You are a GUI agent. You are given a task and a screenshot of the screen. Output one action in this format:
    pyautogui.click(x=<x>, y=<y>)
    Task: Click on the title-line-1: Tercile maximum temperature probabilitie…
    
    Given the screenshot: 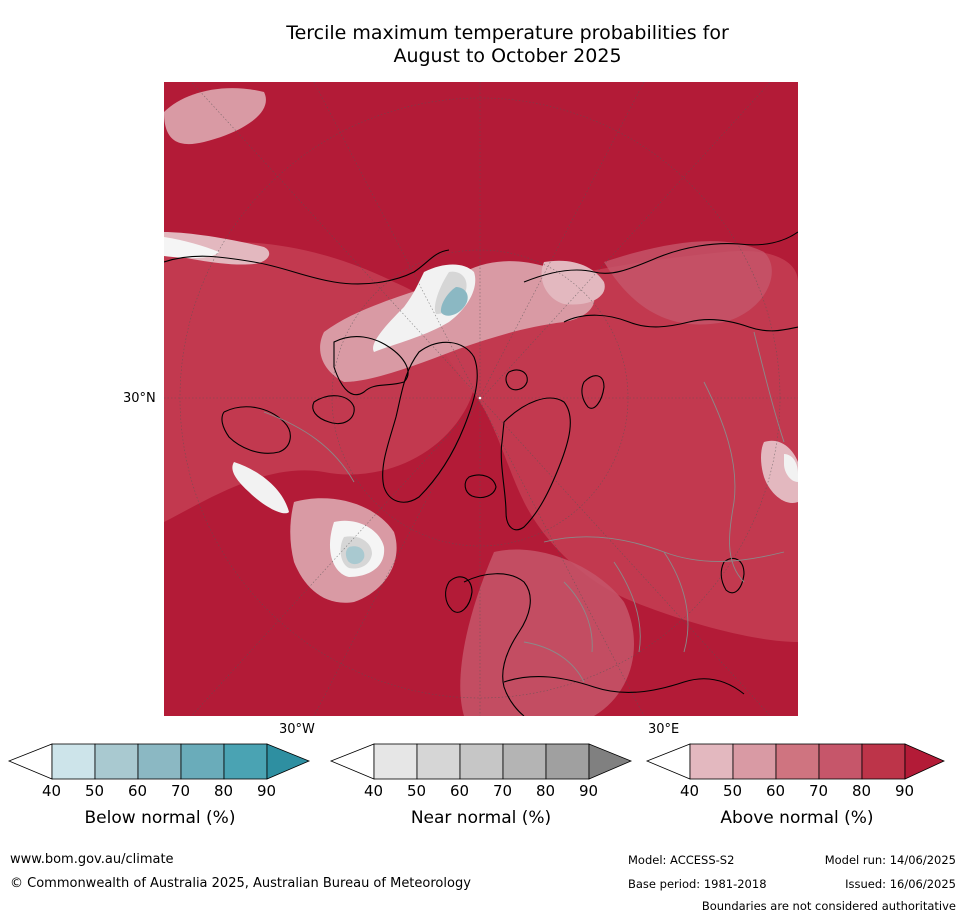 What is the action you would take?
    pyautogui.click(x=507, y=33)
    